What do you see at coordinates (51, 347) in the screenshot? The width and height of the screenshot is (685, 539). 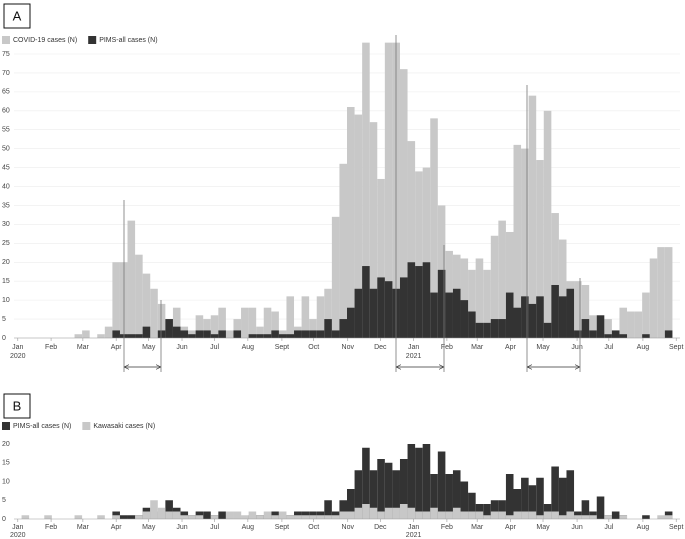 I see `x-tick-label: Feb` at bounding box center [51, 347].